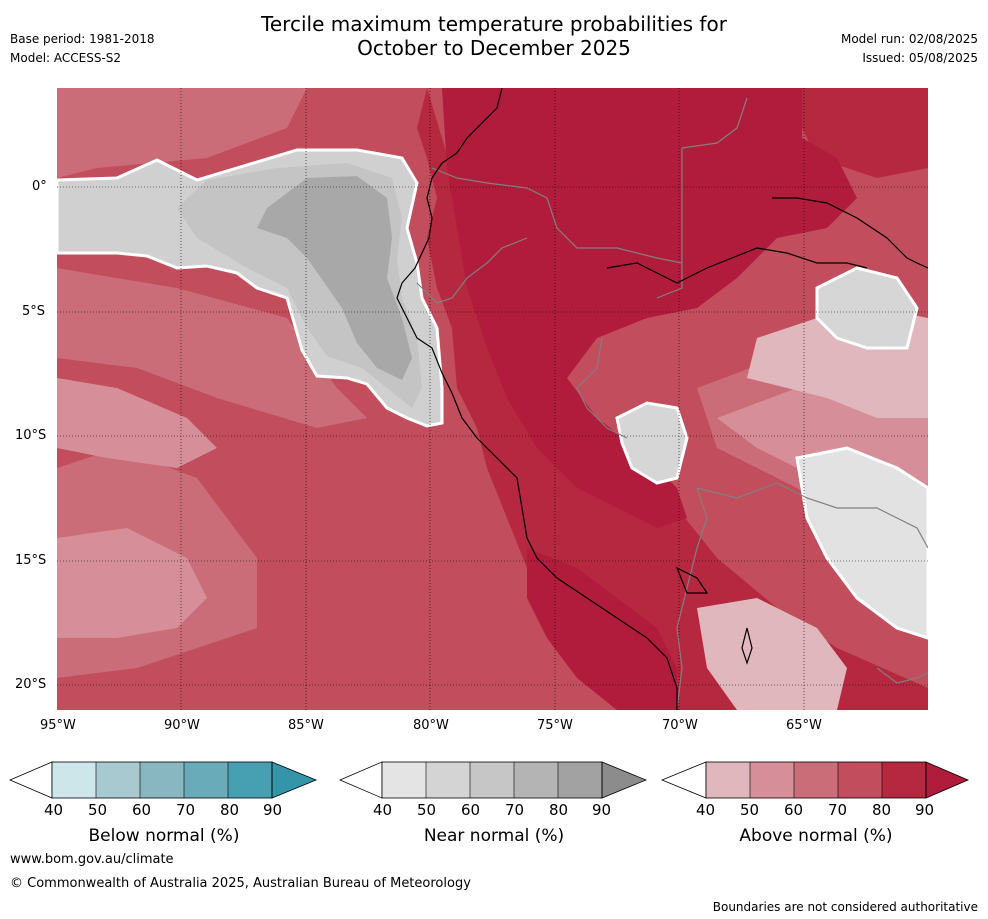 This screenshot has width=988, height=919. Describe the element at coordinates (31, 560) in the screenshot. I see `lat-label-15s: 15°S` at that location.